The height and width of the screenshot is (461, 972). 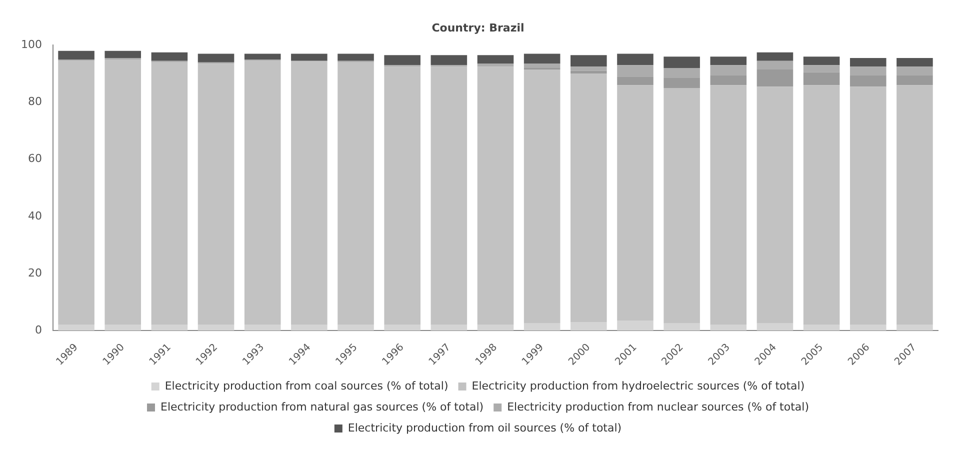 I want to click on legend-label: Electricity production from hydroelectric sources (% of total), so click(x=638, y=385).